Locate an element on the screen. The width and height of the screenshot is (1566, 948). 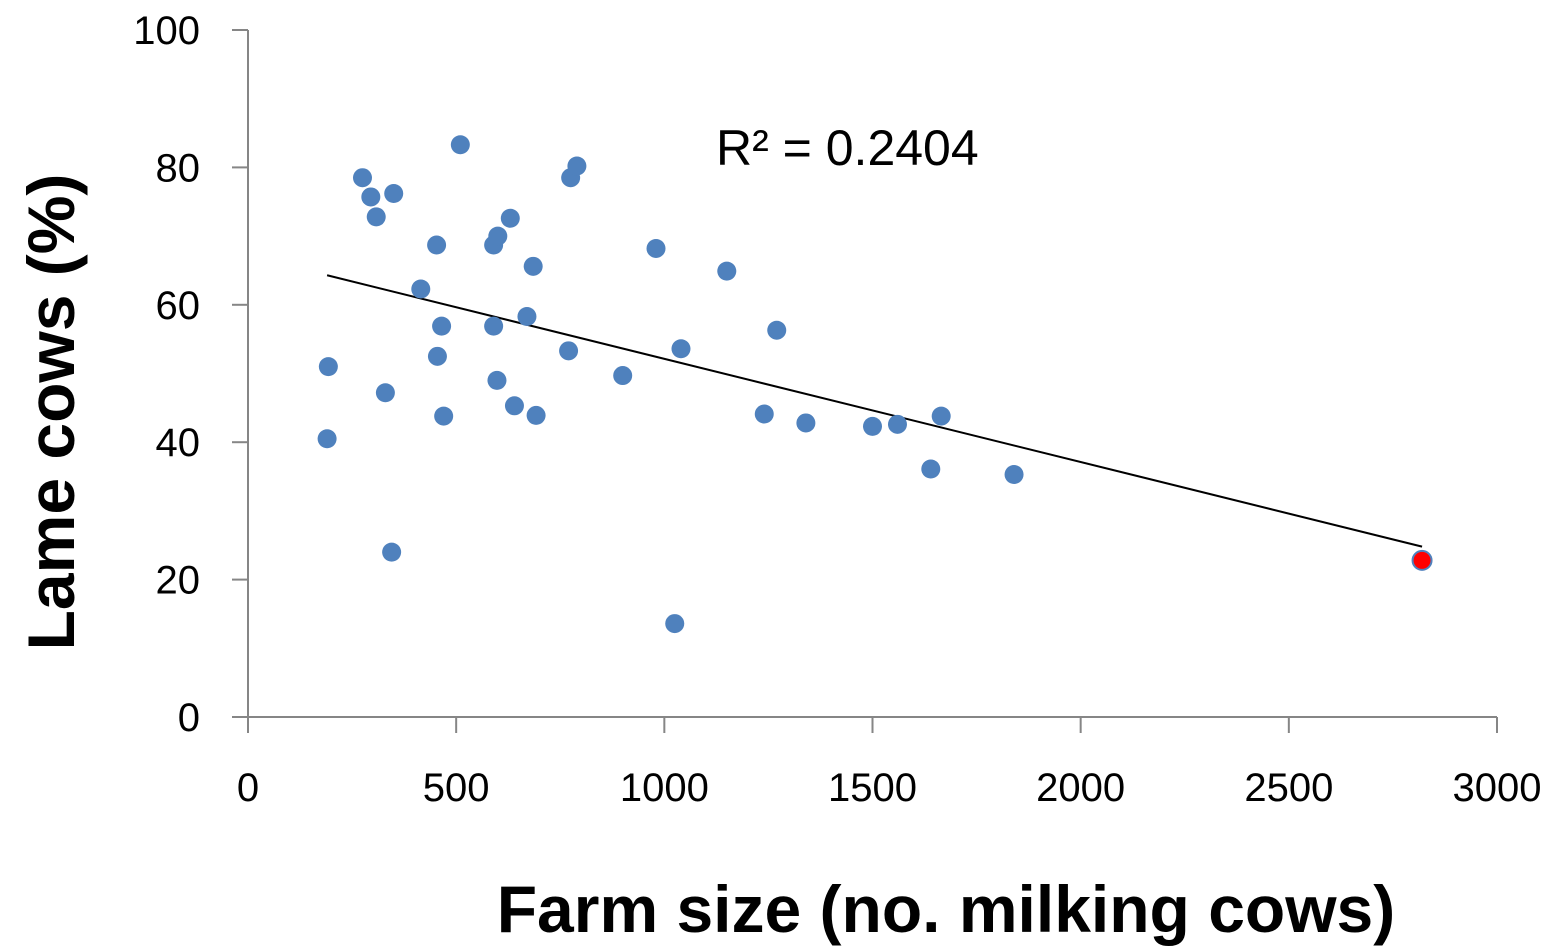
r-squared-annotation: R² = 0.2404 is located at coordinates (847, 148).